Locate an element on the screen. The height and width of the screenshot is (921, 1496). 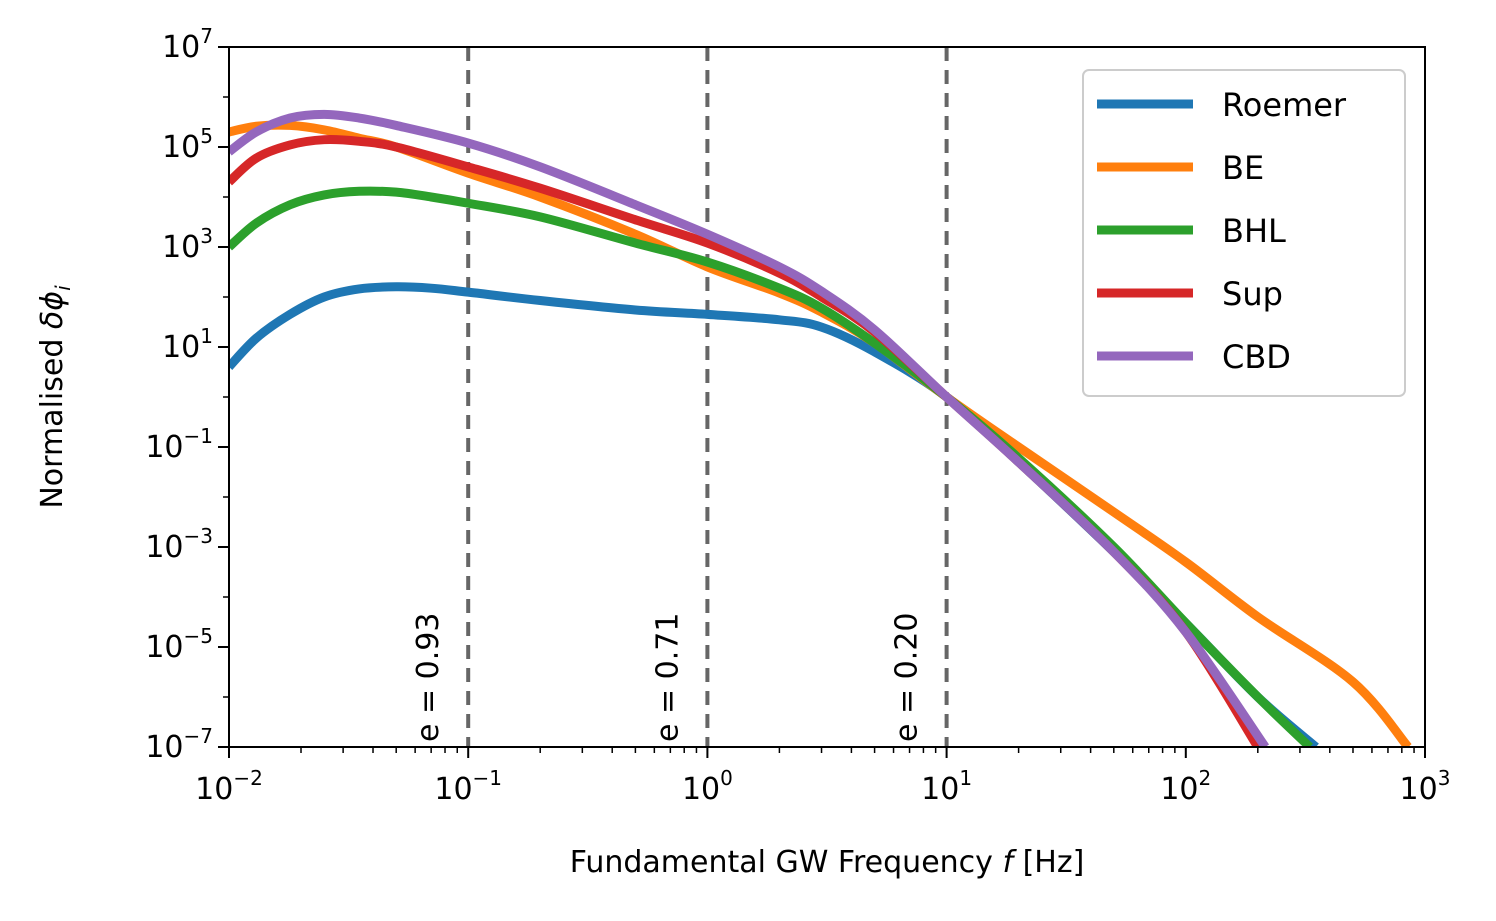
y-axis-label: Normalised δϕi is located at coordinates (55, 397).